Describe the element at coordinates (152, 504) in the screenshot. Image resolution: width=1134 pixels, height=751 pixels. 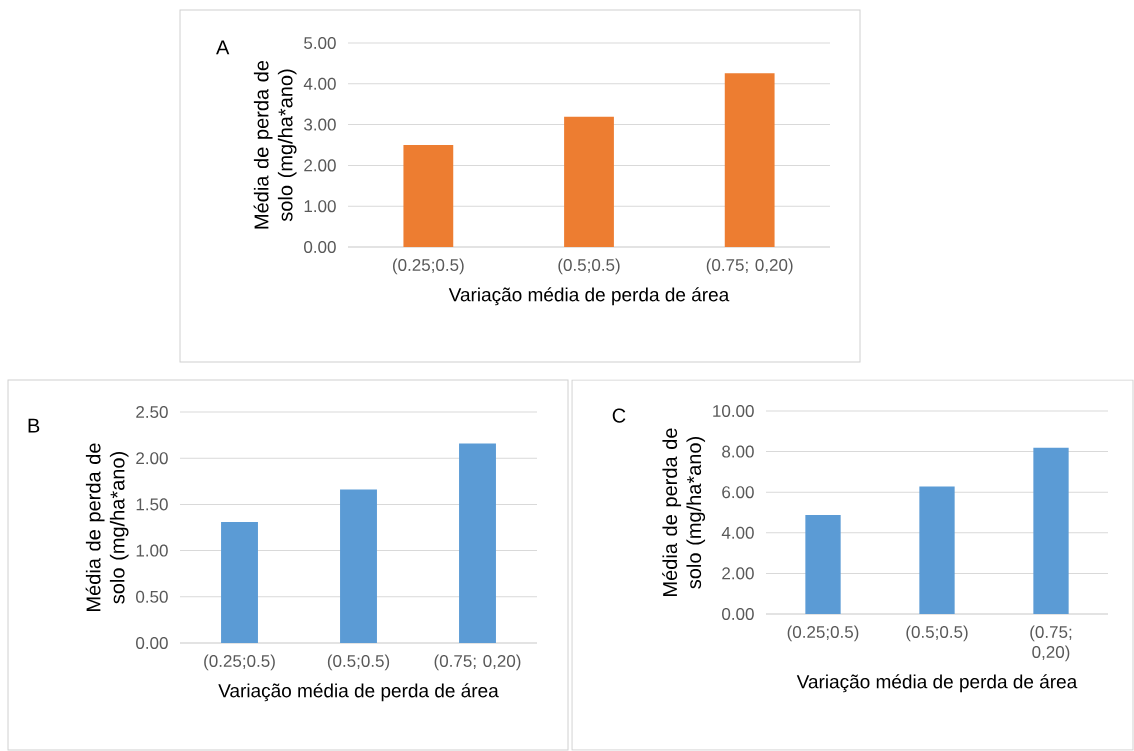
I see `y-tick-label: 1.50` at that location.